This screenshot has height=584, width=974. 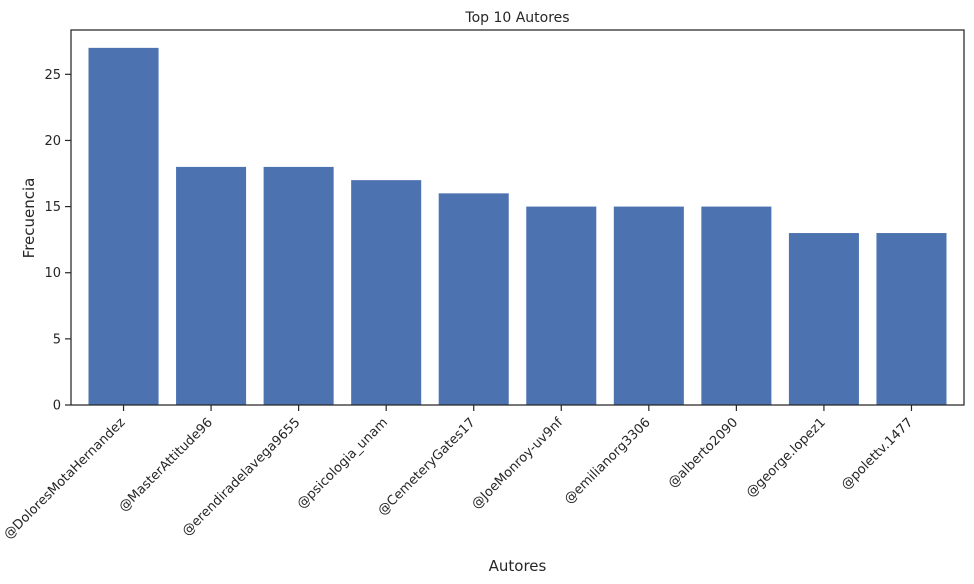 What do you see at coordinates (608, 461) in the screenshot?
I see `x-tick-label: @emilianorg3306` at bounding box center [608, 461].